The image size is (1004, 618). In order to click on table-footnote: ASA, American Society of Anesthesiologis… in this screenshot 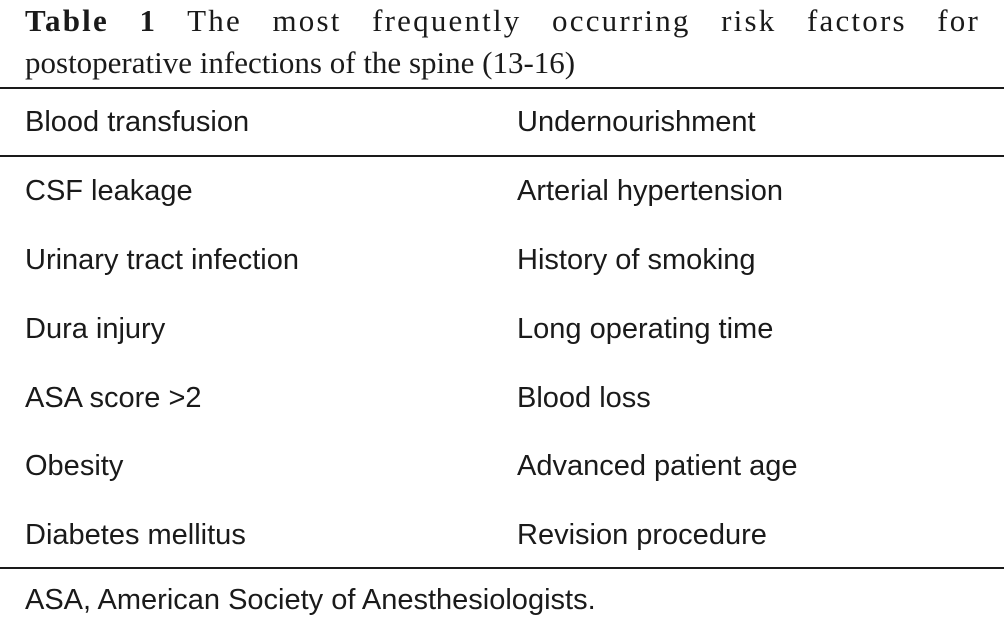, I will do `click(310, 600)`.